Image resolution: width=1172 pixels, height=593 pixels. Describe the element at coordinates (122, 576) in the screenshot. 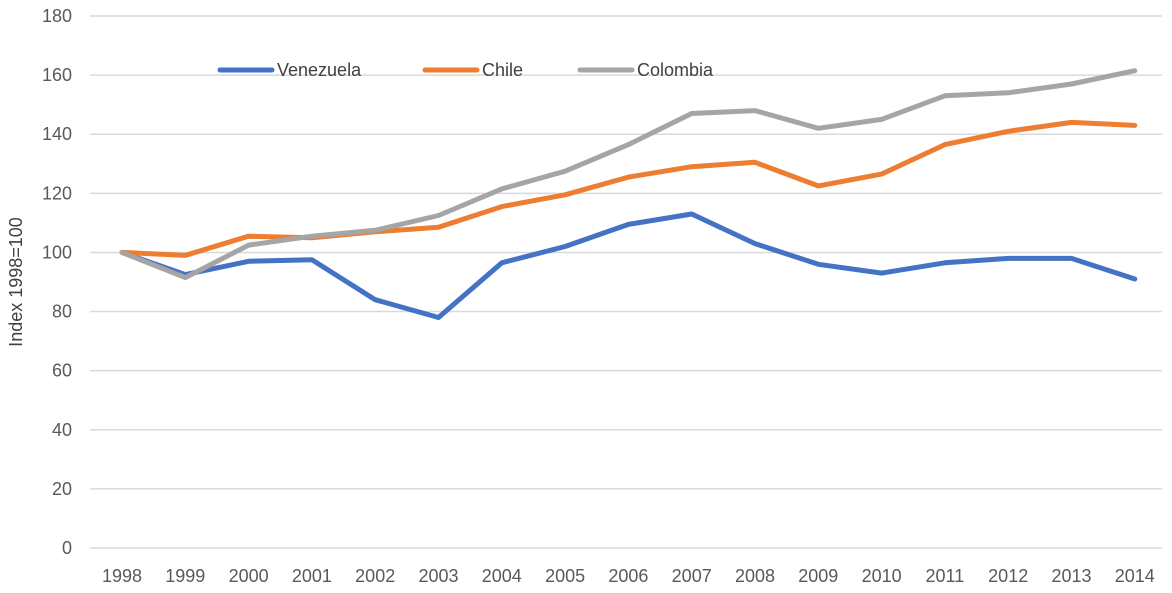

I see `x-tick-label: 1998` at that location.